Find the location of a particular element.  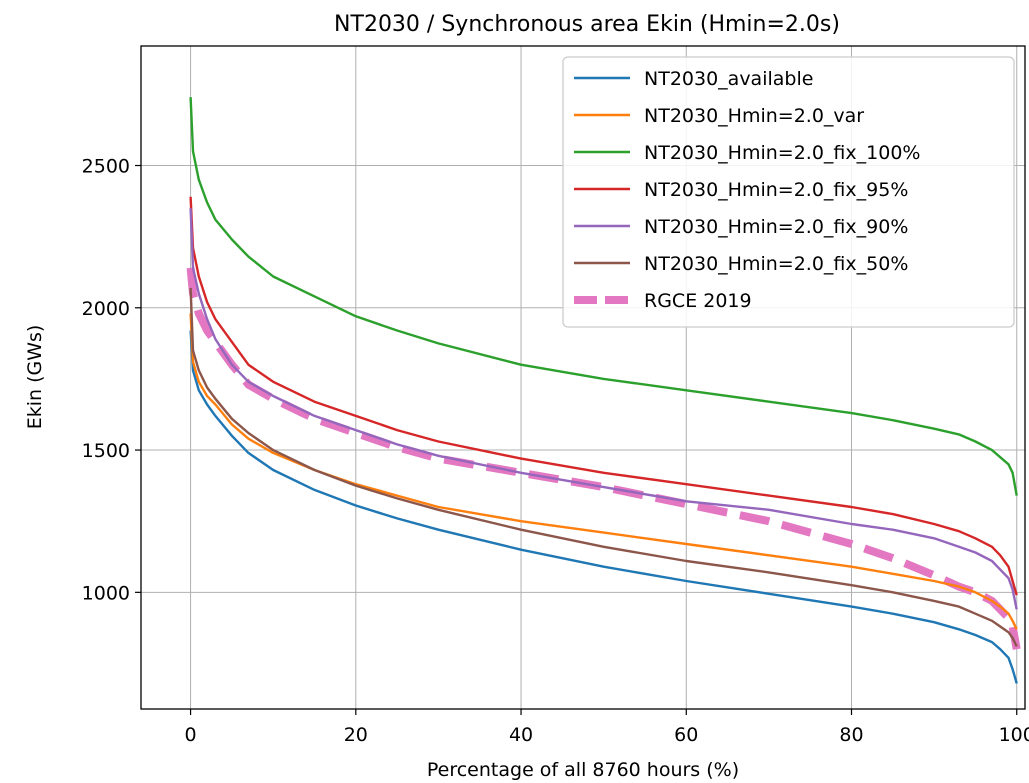

legend-label: NT2030_Hmin=2.0_fix_50% is located at coordinates (776, 264).